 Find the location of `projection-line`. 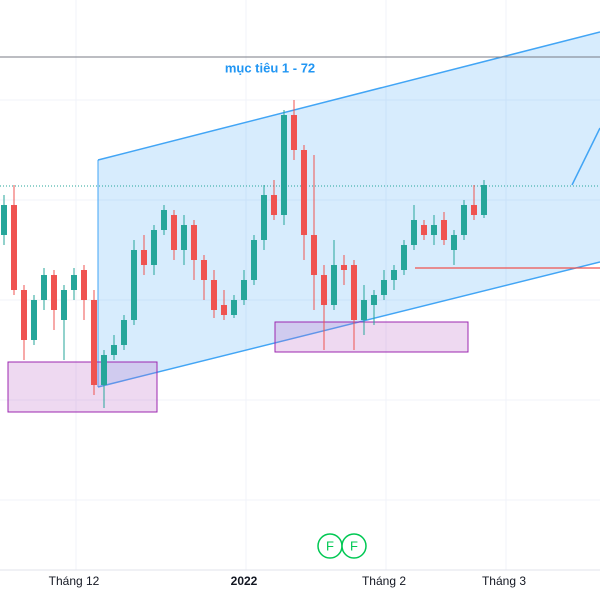

projection-line is located at coordinates (585, 156).